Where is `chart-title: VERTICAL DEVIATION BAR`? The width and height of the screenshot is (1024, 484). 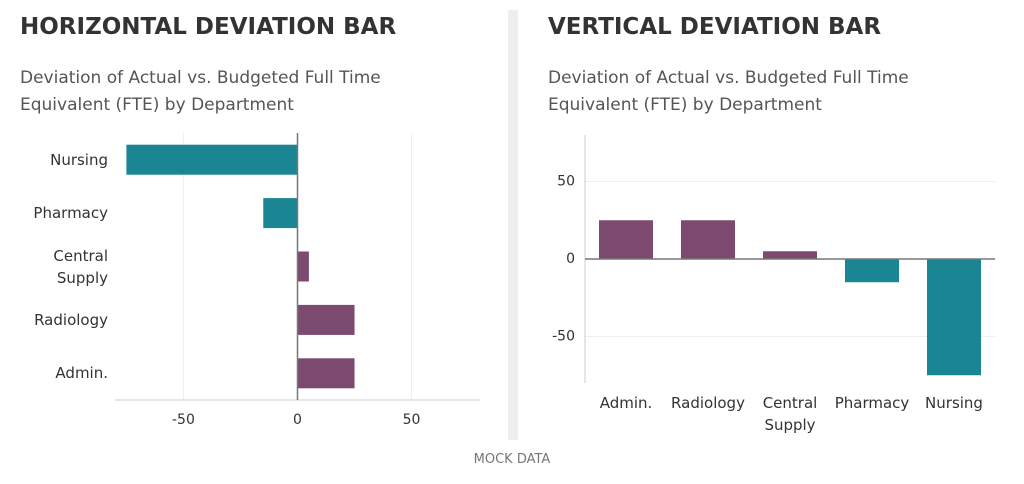
chart-title: VERTICAL DEVIATION BAR is located at coordinates (715, 27).